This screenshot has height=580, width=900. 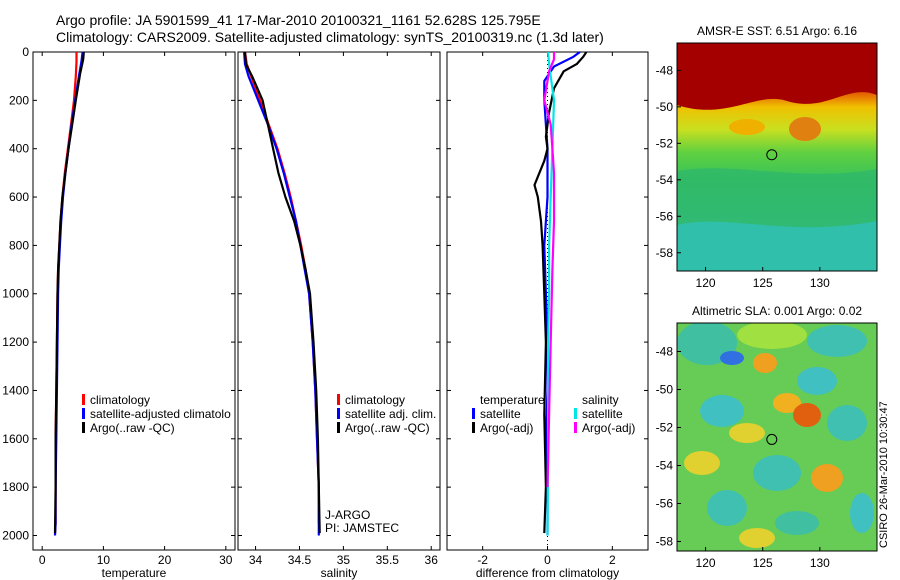 What do you see at coordinates (256, 560) in the screenshot?
I see `salinity-xtick-label: 34` at bounding box center [256, 560].